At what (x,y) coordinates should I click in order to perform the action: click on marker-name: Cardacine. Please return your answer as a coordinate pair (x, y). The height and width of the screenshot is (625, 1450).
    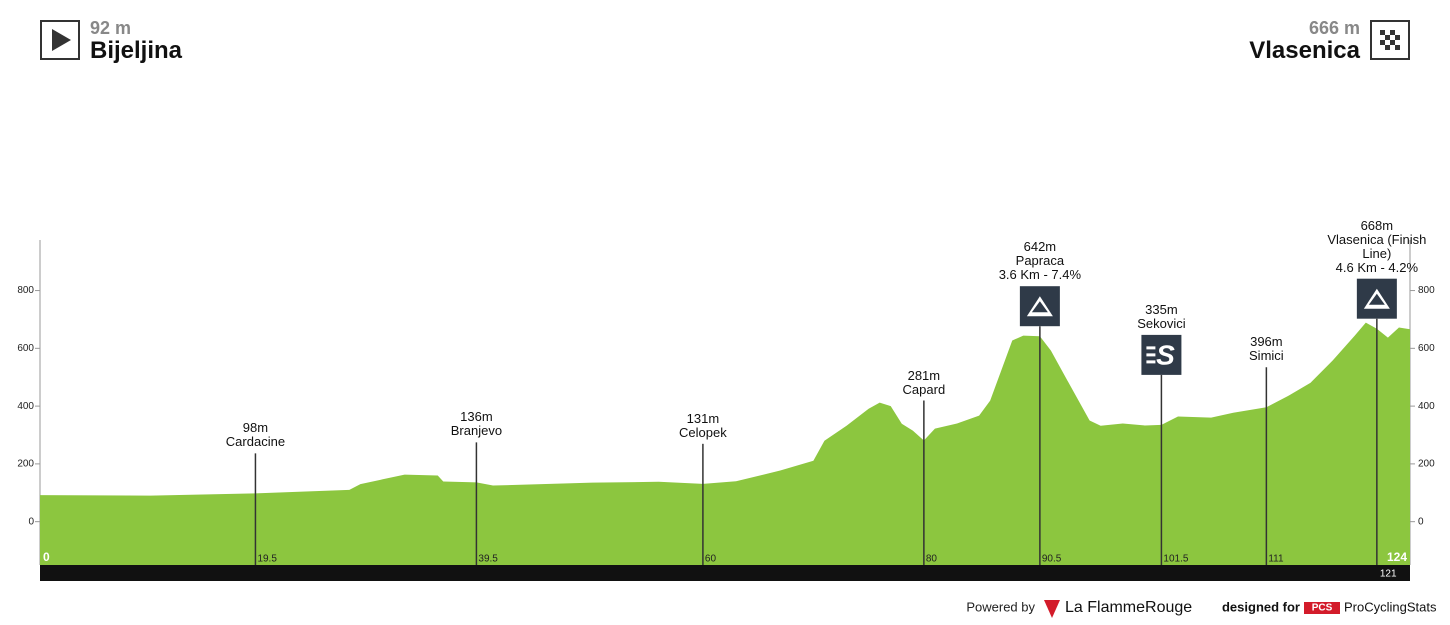
    Looking at the image, I should click on (255, 442).